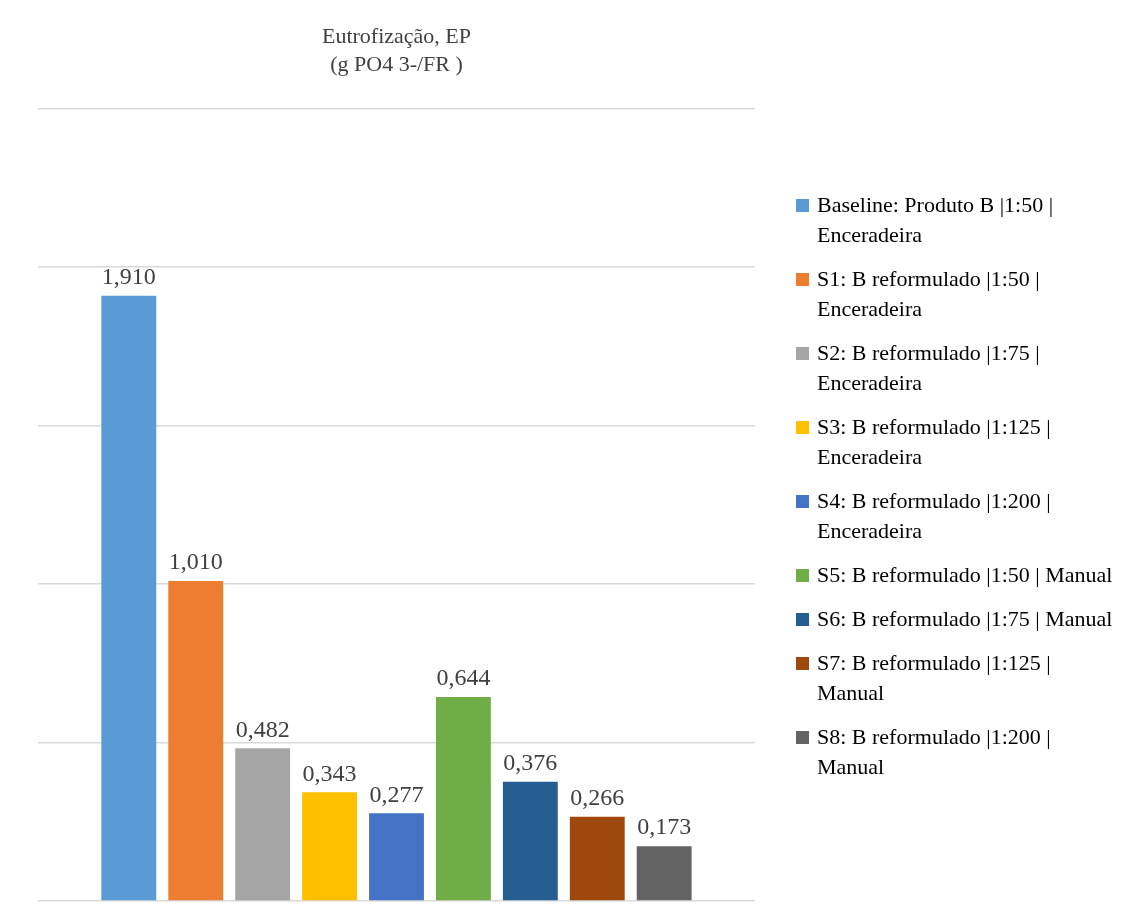 This screenshot has height=919, width=1130. Describe the element at coordinates (396, 64) in the screenshot. I see `chart-subtitle: (g PO4 3-/FR )` at that location.